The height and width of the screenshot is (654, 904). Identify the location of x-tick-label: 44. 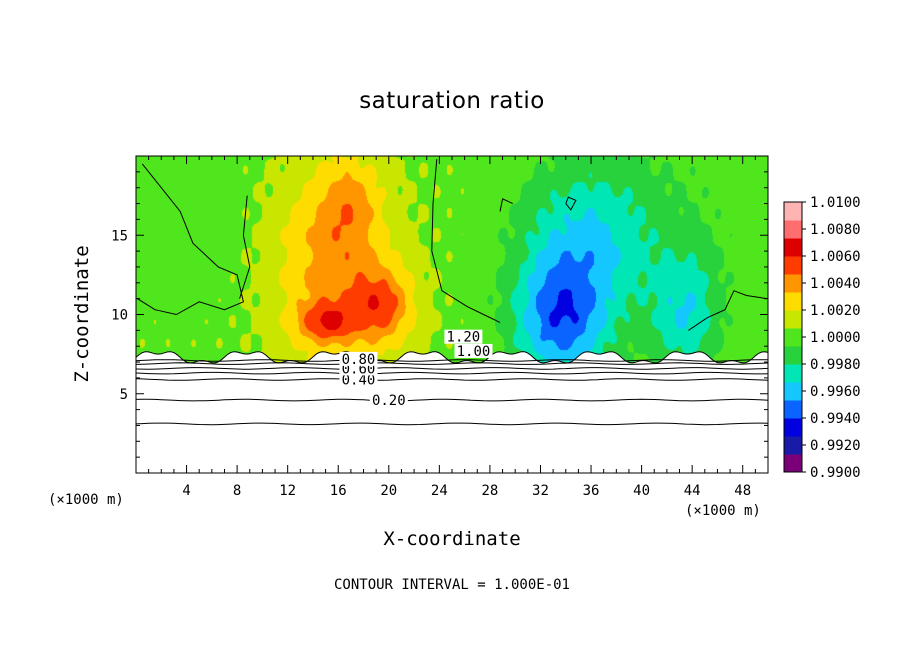
(692, 491).